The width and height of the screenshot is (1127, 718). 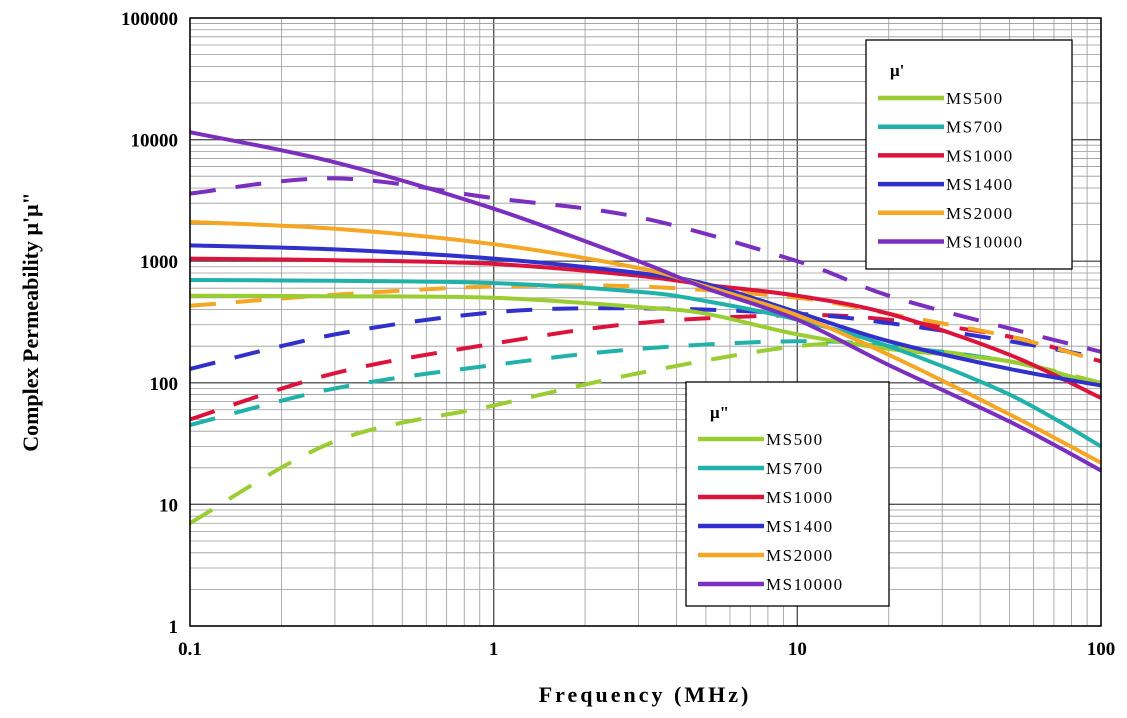 What do you see at coordinates (797, 649) in the screenshot?
I see `x-tick-label: 10` at bounding box center [797, 649].